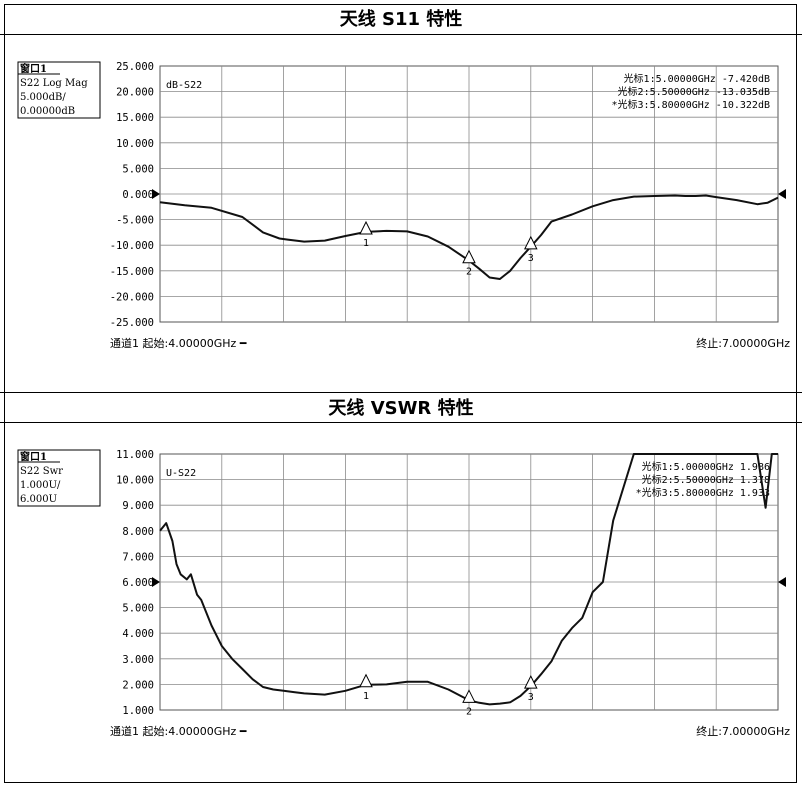  I want to click on marker-readout: *光标3:5.80000GHz 1.933, so click(703, 492).